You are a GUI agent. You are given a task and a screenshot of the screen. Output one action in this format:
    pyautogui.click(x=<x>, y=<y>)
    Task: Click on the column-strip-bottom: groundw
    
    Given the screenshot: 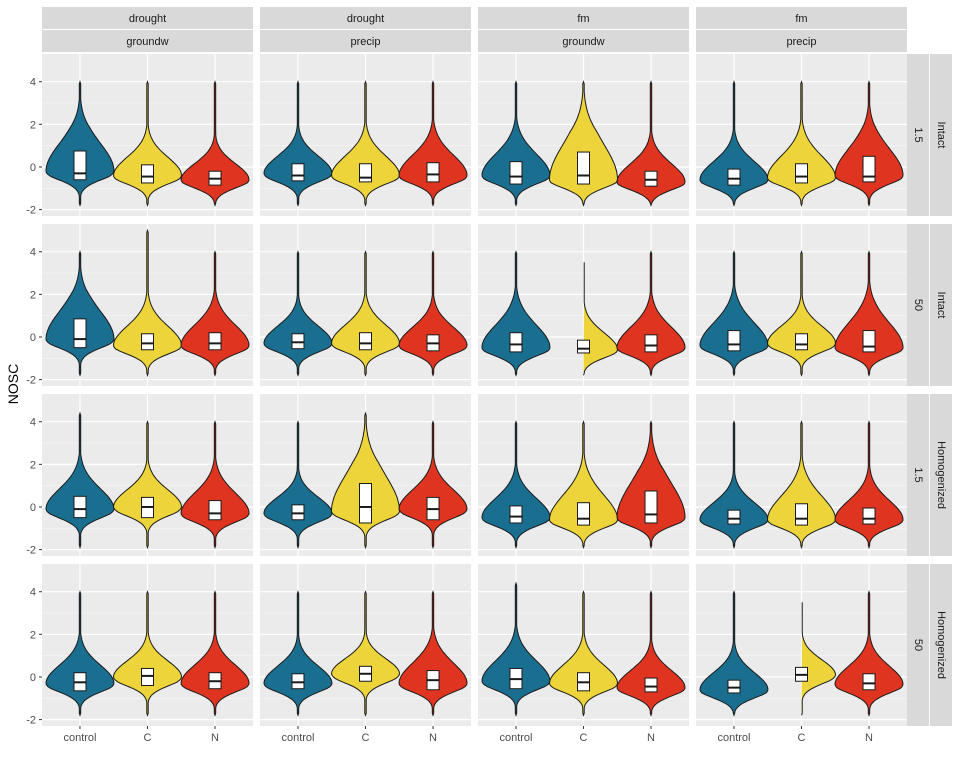 What is the action you would take?
    pyautogui.click(x=147, y=42)
    